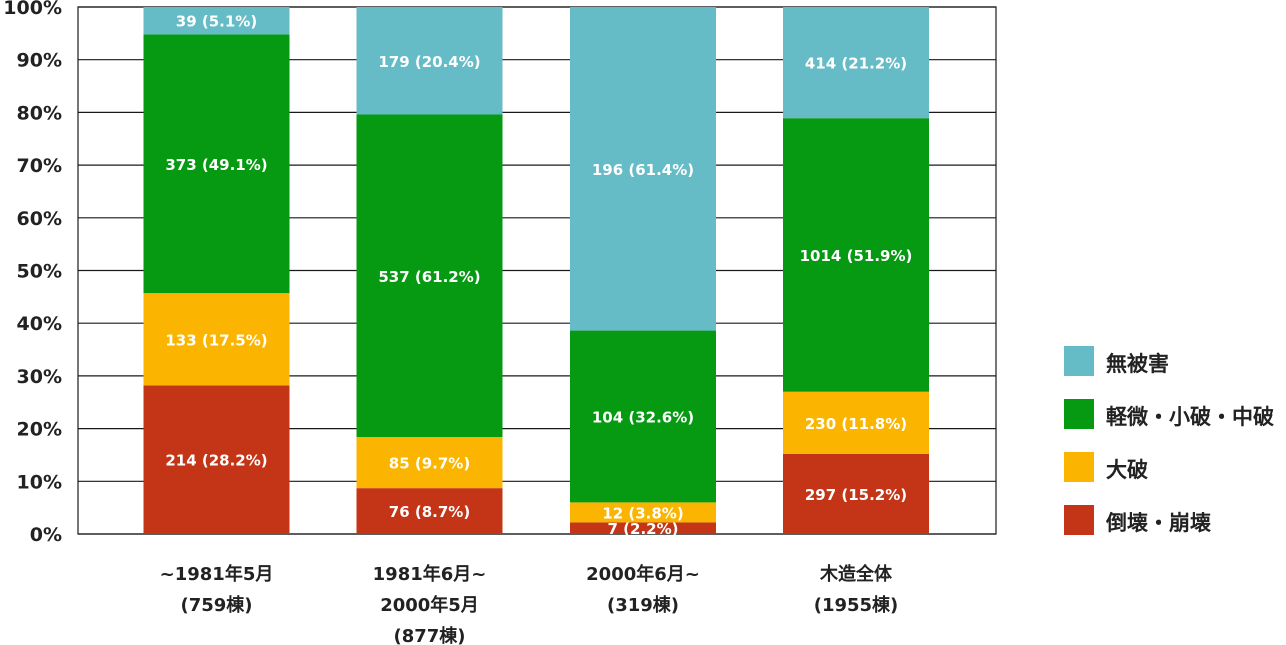 The image size is (1286, 645). I want to click on x-category-label: 木造全体, so click(856, 574).